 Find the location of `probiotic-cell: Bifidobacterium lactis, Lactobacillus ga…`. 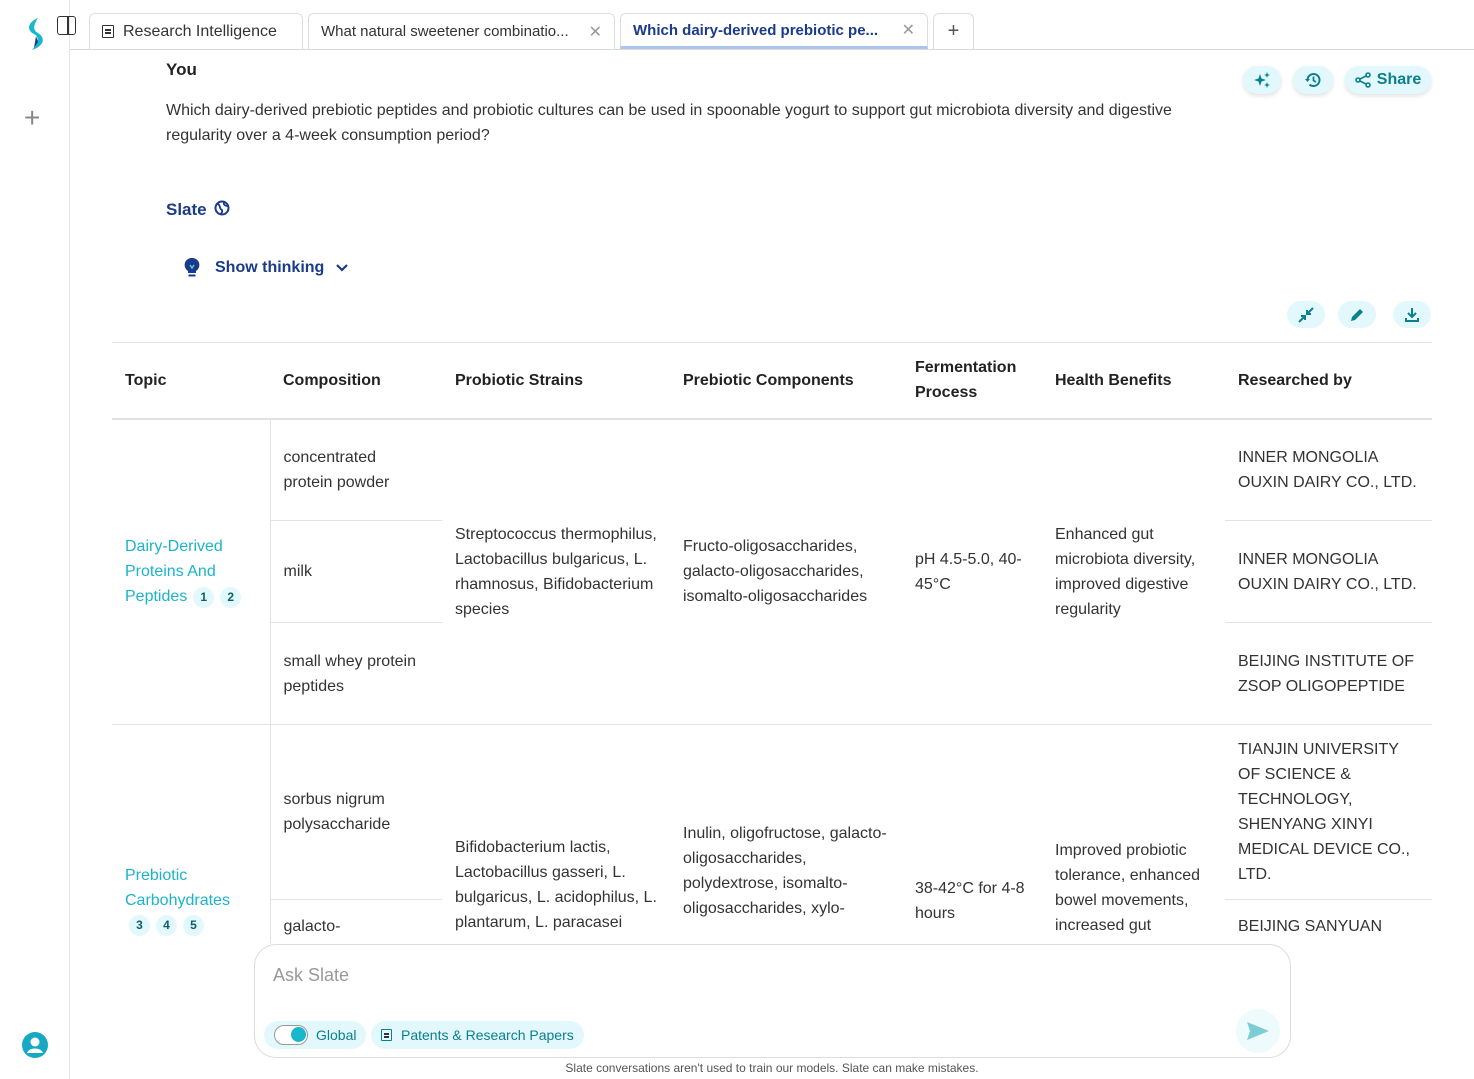

probiotic-cell: Bifidobacterium lactis, Lactobacillus ga… is located at coordinates (556, 833).